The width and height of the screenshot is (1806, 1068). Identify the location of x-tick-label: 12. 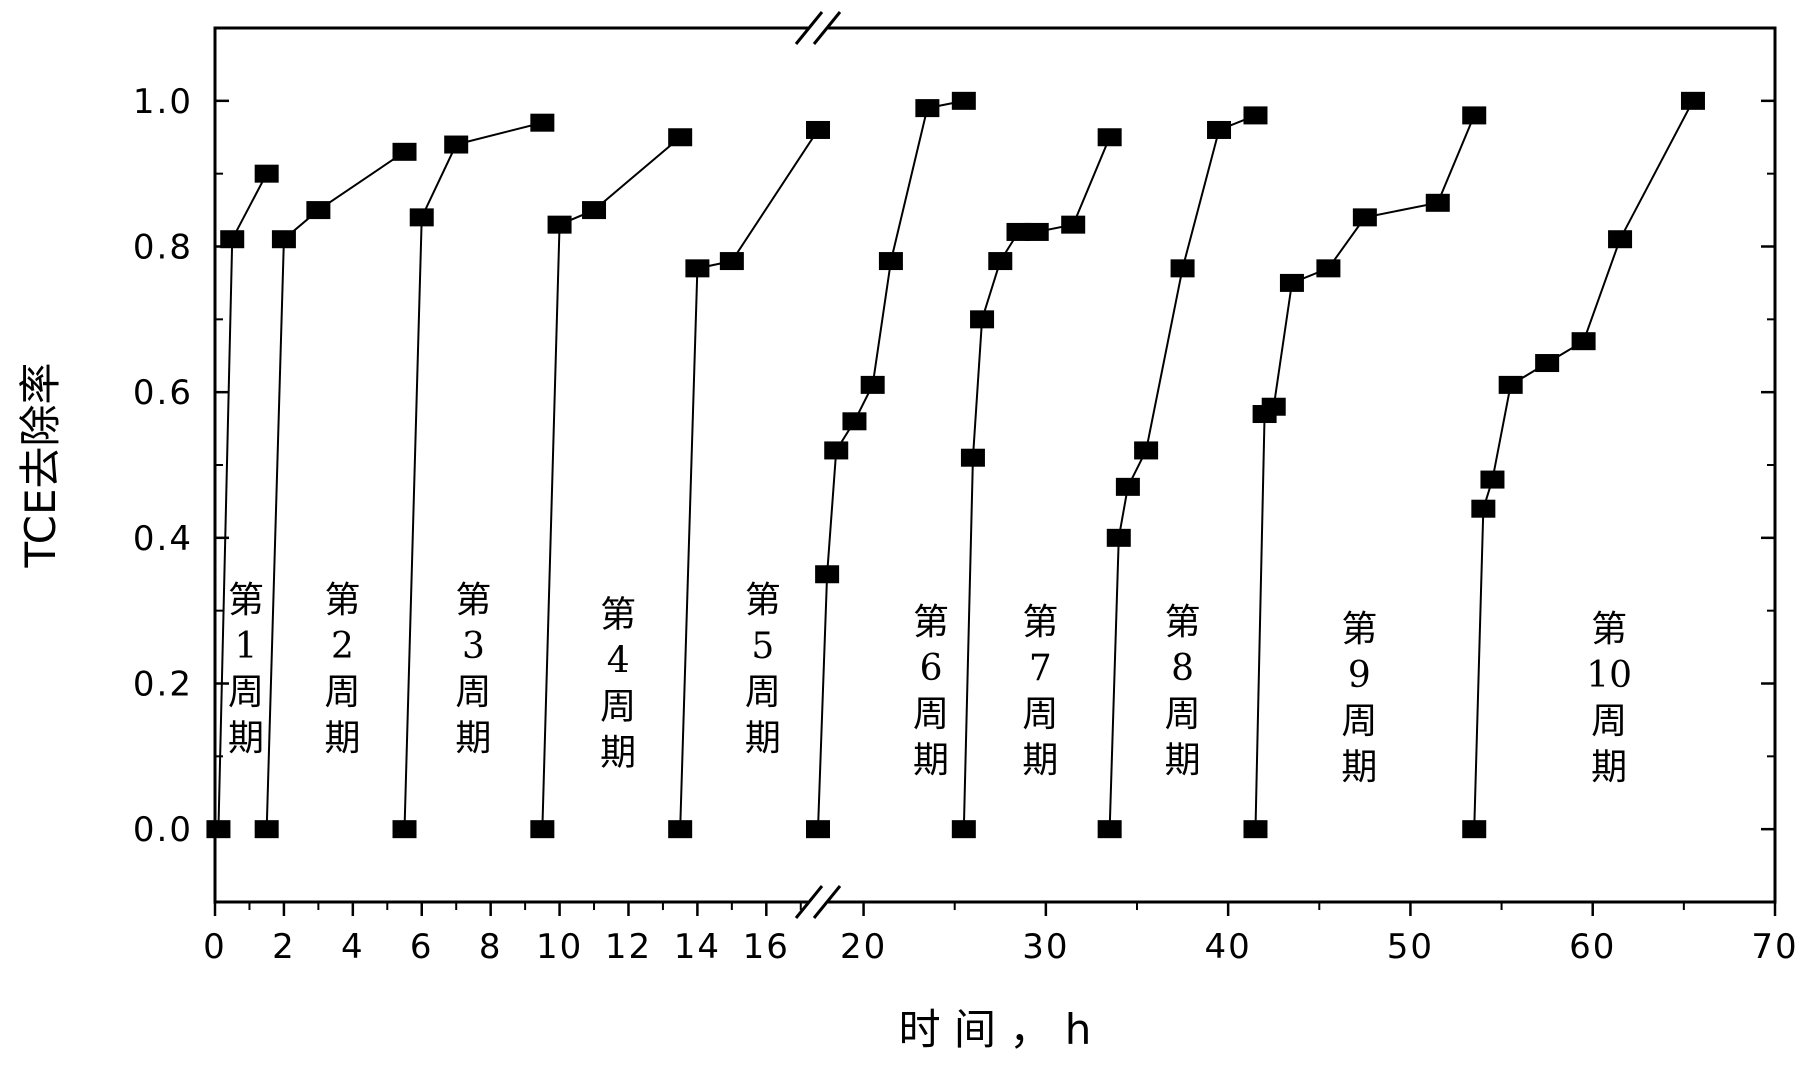
(628, 947).